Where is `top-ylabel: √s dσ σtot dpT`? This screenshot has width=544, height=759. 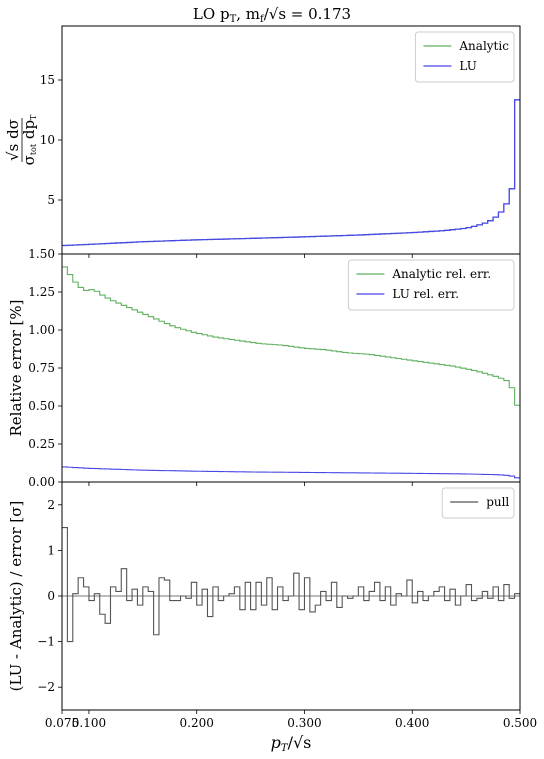 top-ylabel: √s dσ σtot dpT is located at coordinates (21, 139).